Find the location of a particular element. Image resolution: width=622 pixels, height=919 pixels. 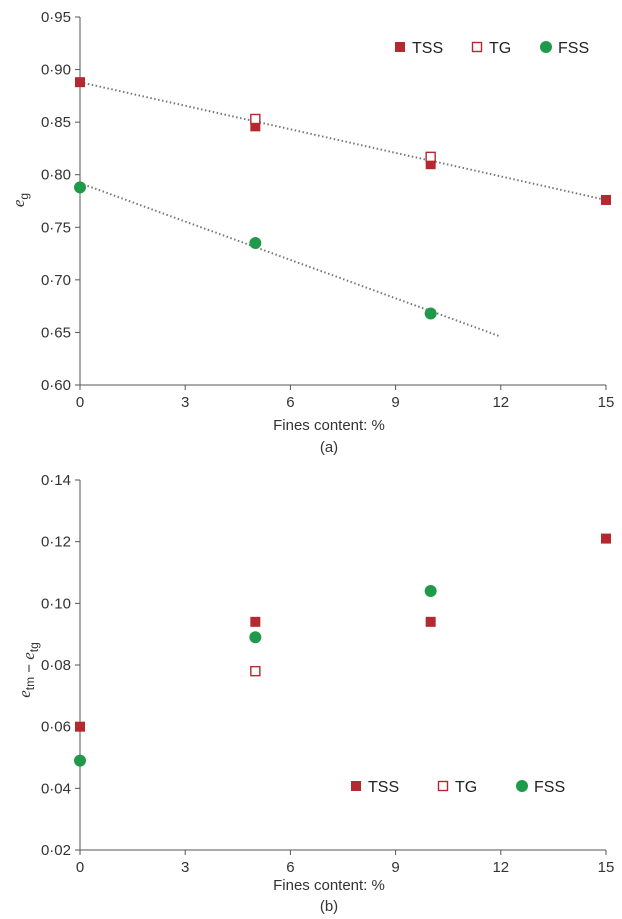

y-tick-label: 0·04 is located at coordinates (56, 788).